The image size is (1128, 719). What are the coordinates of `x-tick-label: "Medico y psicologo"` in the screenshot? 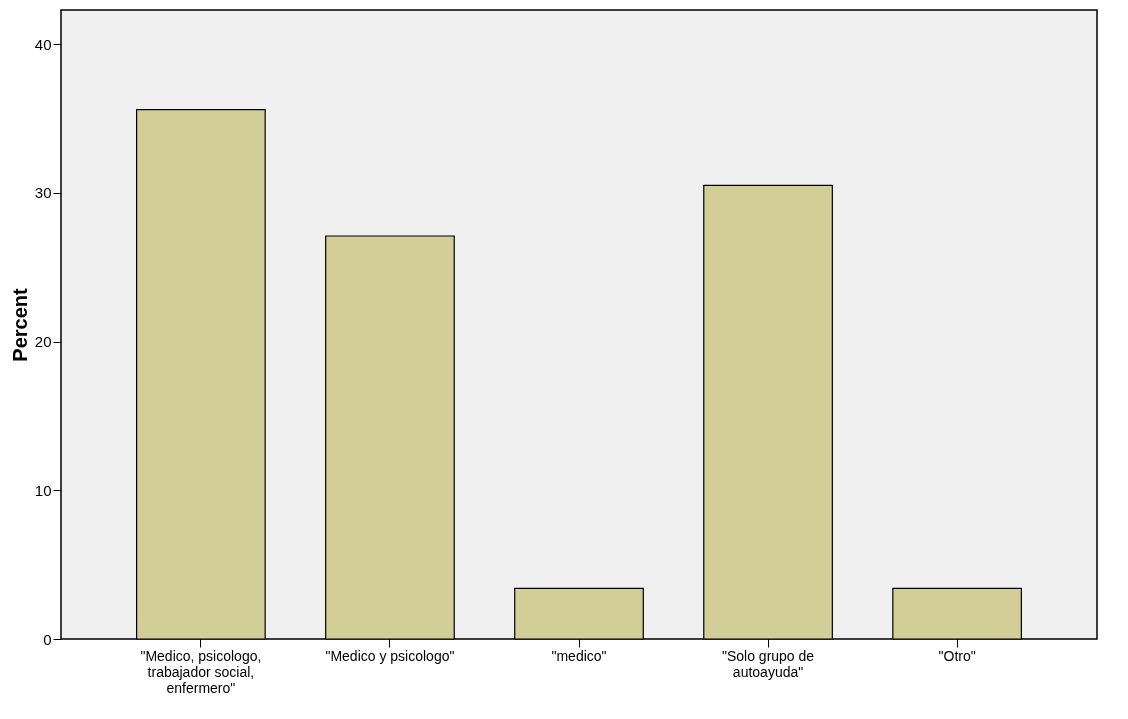 It's located at (390, 655).